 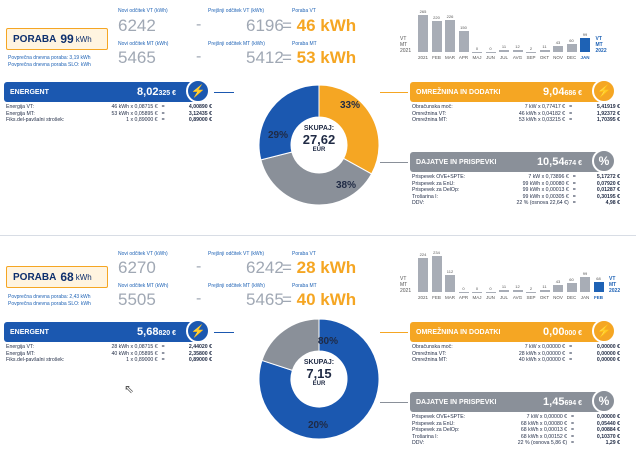 I want to click on omreznina-total-small: 000 €, so click(x=573, y=333).